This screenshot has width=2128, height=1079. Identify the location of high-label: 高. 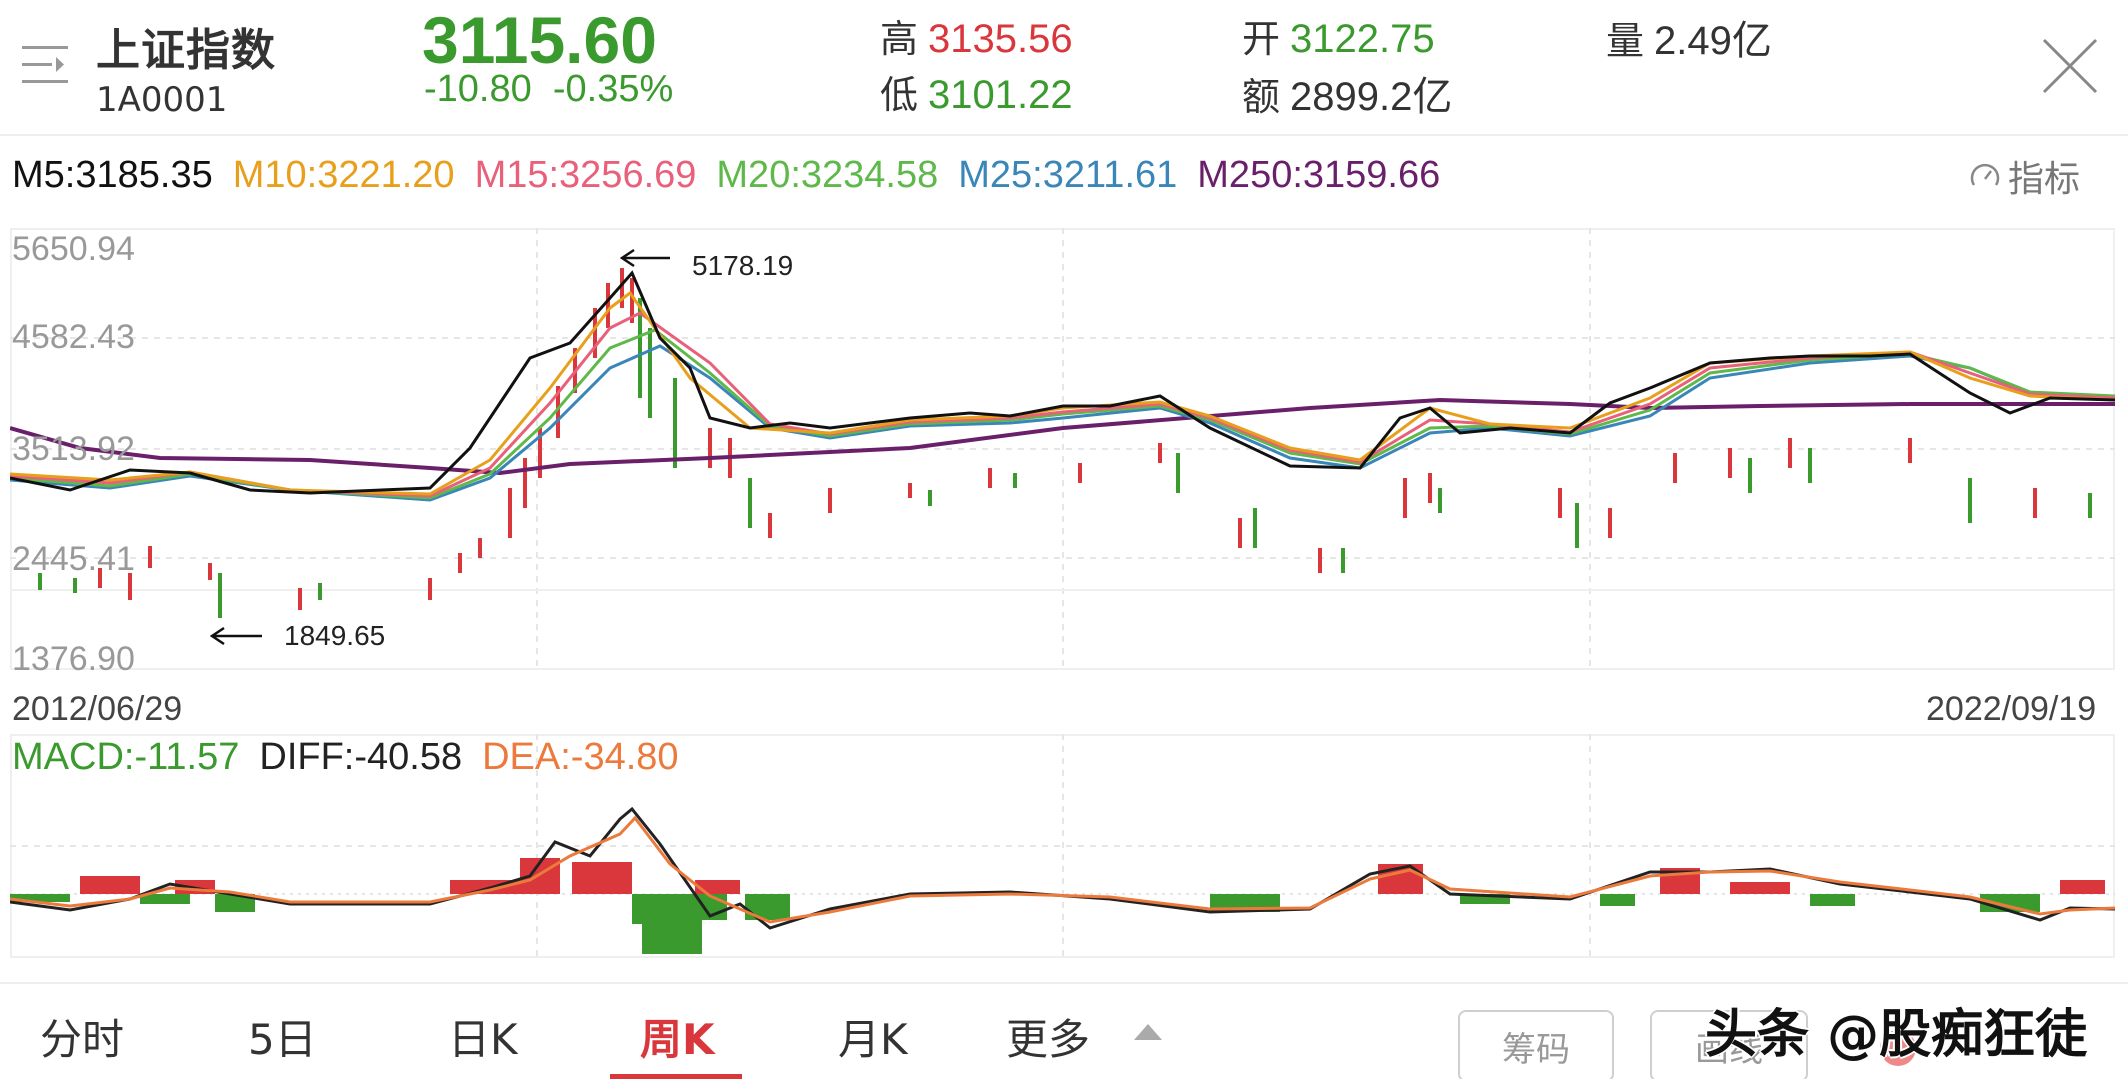
(899, 39).